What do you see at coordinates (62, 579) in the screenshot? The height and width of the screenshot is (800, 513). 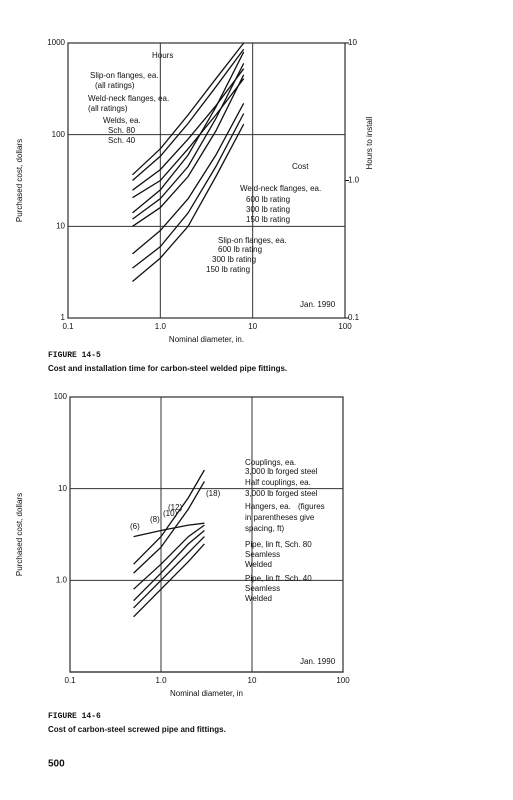 I see `y-tick-label: 1.0` at bounding box center [62, 579].